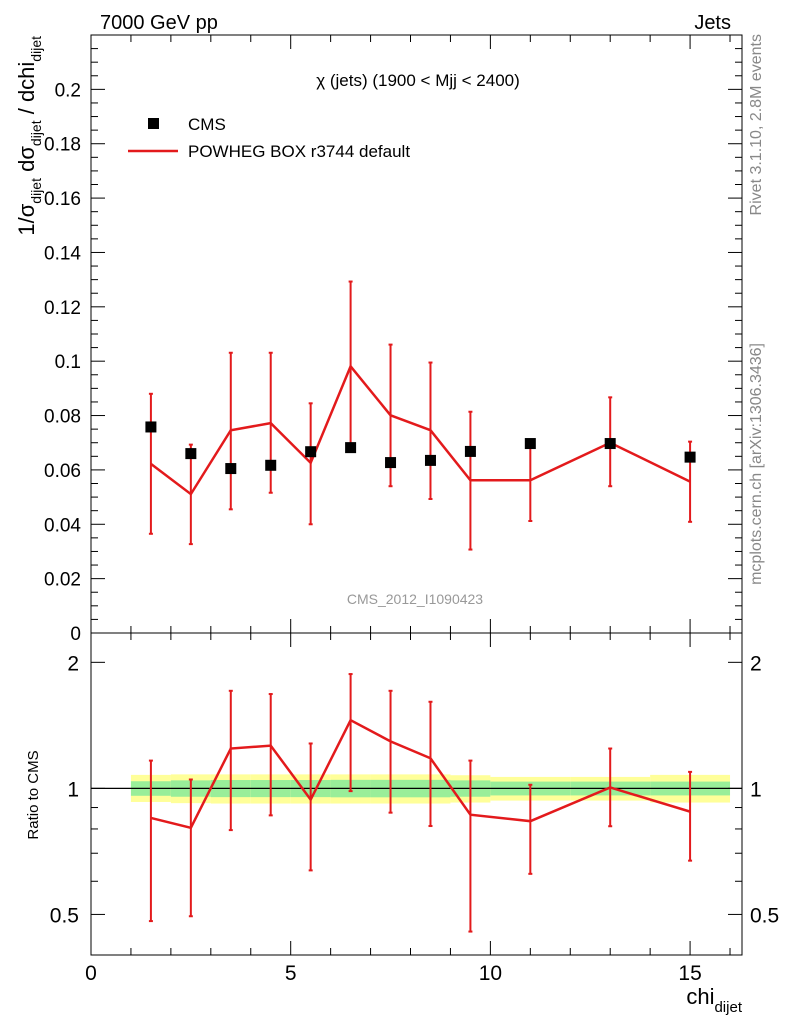 This screenshot has width=786, height=1024. What do you see at coordinates (62, 199) in the screenshot?
I see `y-tick-label: 0.16` at bounding box center [62, 199].